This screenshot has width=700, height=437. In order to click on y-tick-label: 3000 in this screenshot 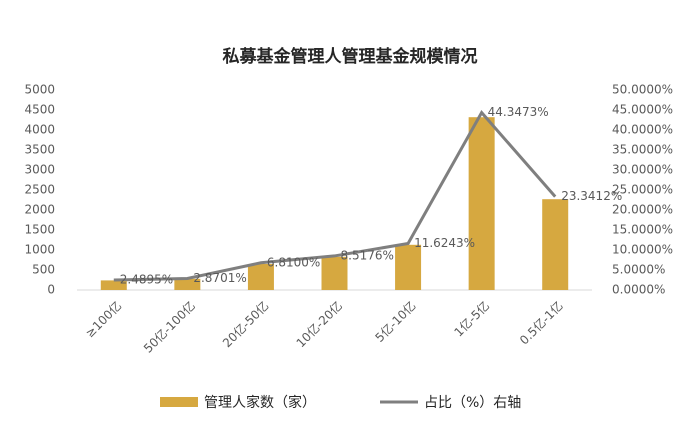, I will do `click(39, 170)`.